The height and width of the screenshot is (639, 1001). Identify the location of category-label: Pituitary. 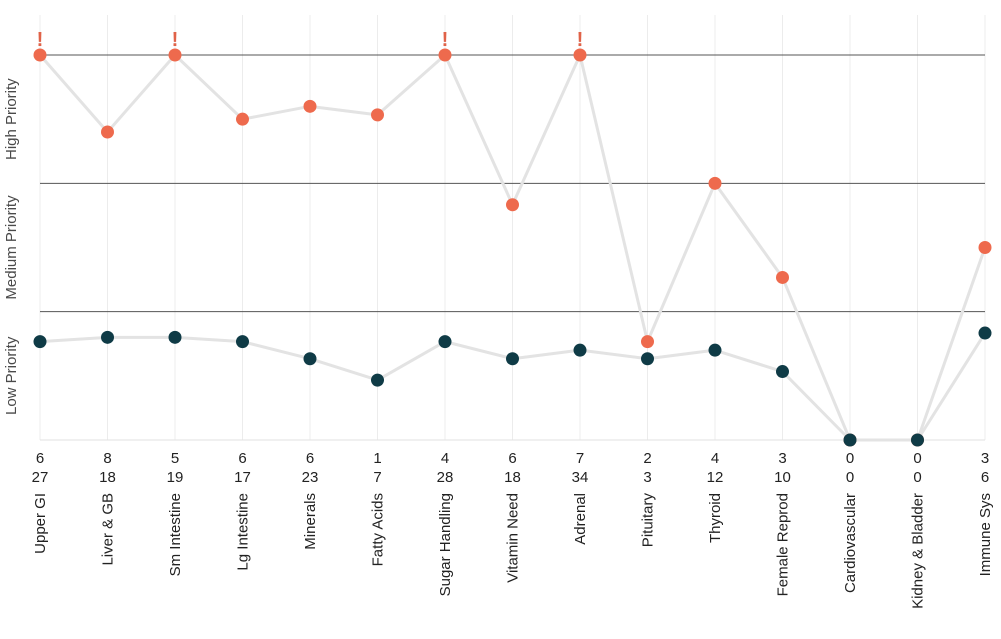
(648, 520).